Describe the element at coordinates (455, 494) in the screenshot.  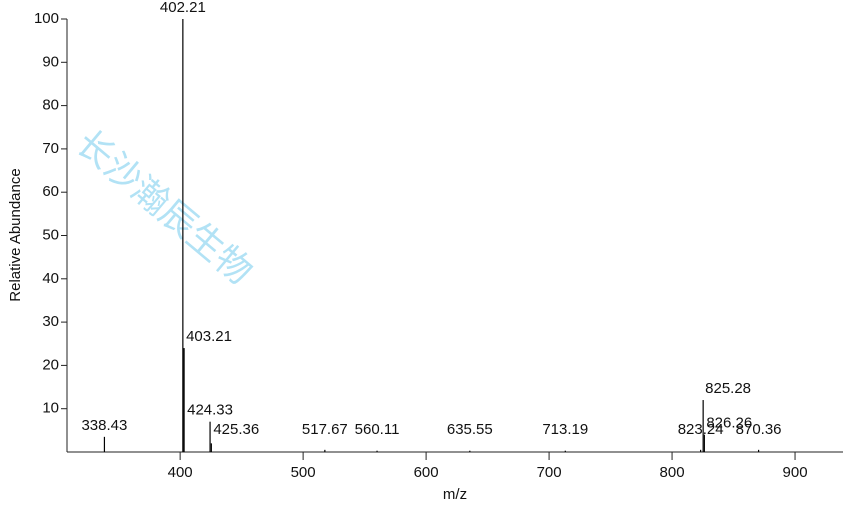
I see `x-axis-label: m/z` at that location.